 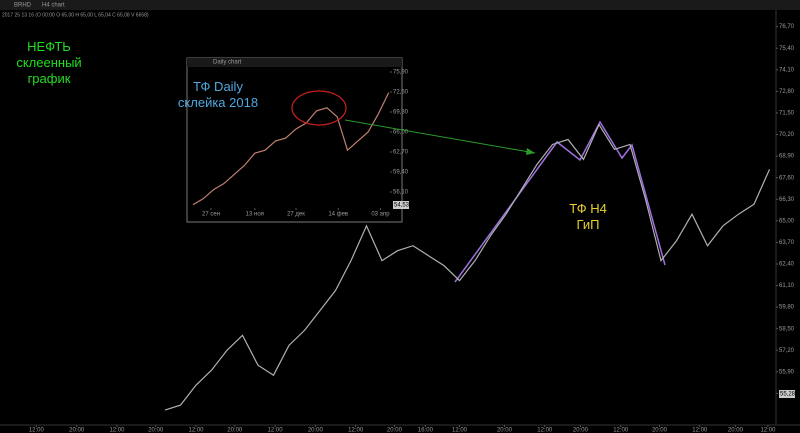 I want to click on y-tick-label: 67,60, so click(x=787, y=178).